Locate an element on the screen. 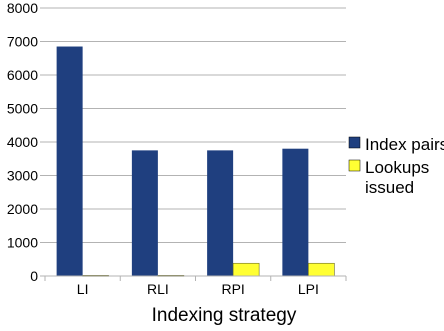  y-tick-label: 3000 is located at coordinates (22, 176).